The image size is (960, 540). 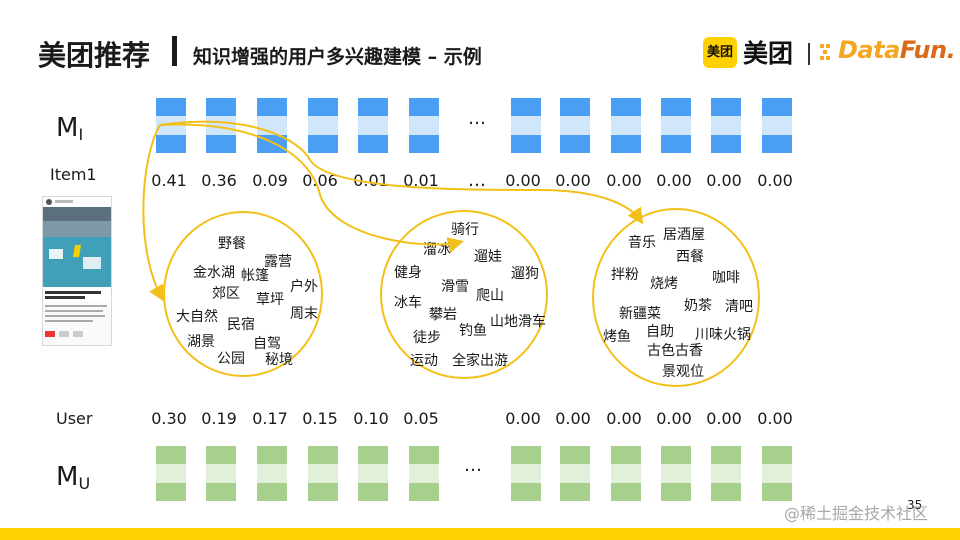 I want to click on arrow-to-cluster-outdoor, so click(x=153, y=213).